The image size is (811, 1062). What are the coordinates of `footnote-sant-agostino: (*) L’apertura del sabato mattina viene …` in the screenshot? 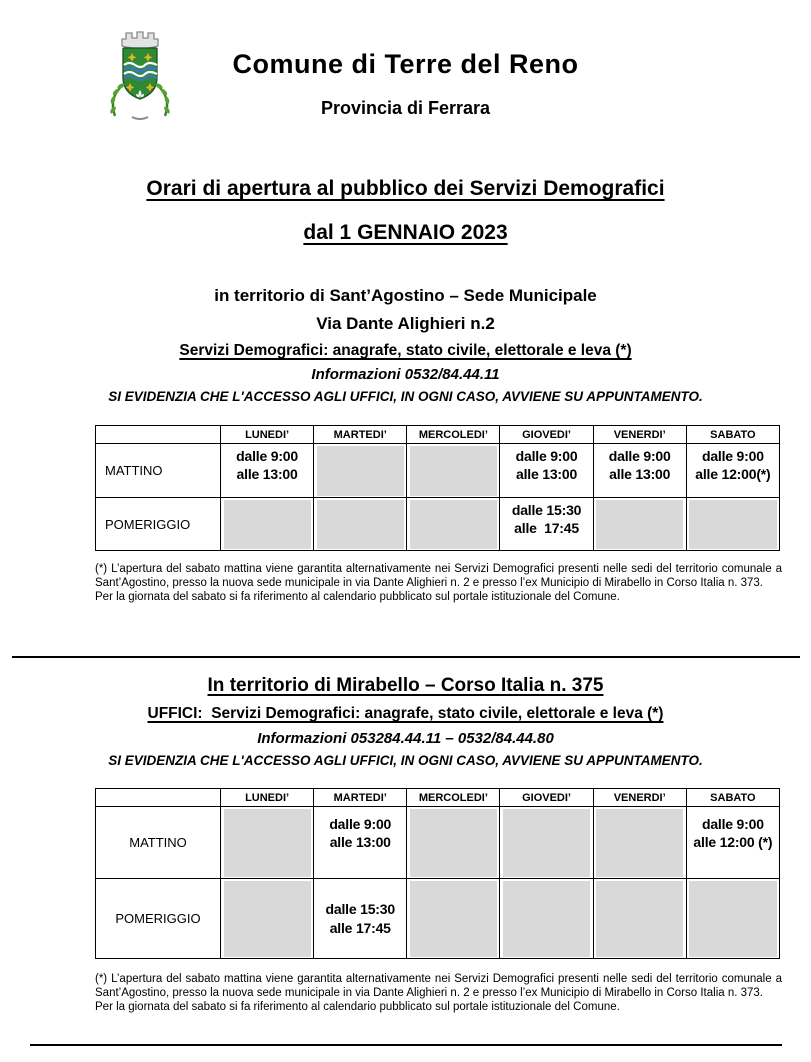 It's located at (438, 583).